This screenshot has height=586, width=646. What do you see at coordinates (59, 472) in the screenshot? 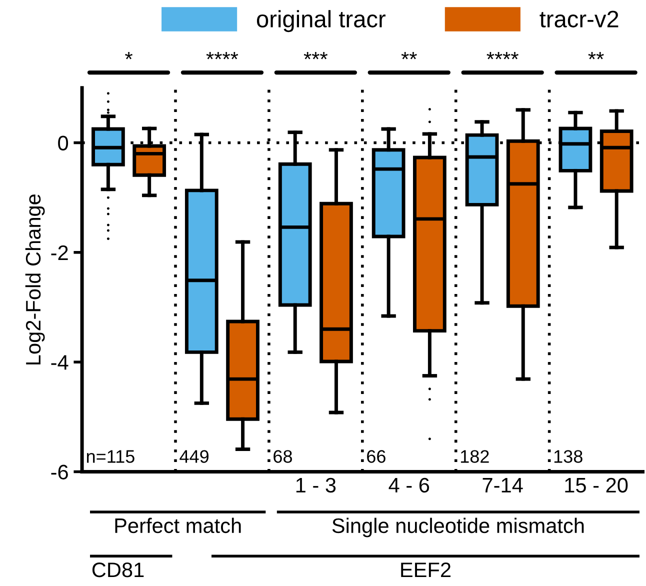
I see `y-tick-label: -6` at bounding box center [59, 472].